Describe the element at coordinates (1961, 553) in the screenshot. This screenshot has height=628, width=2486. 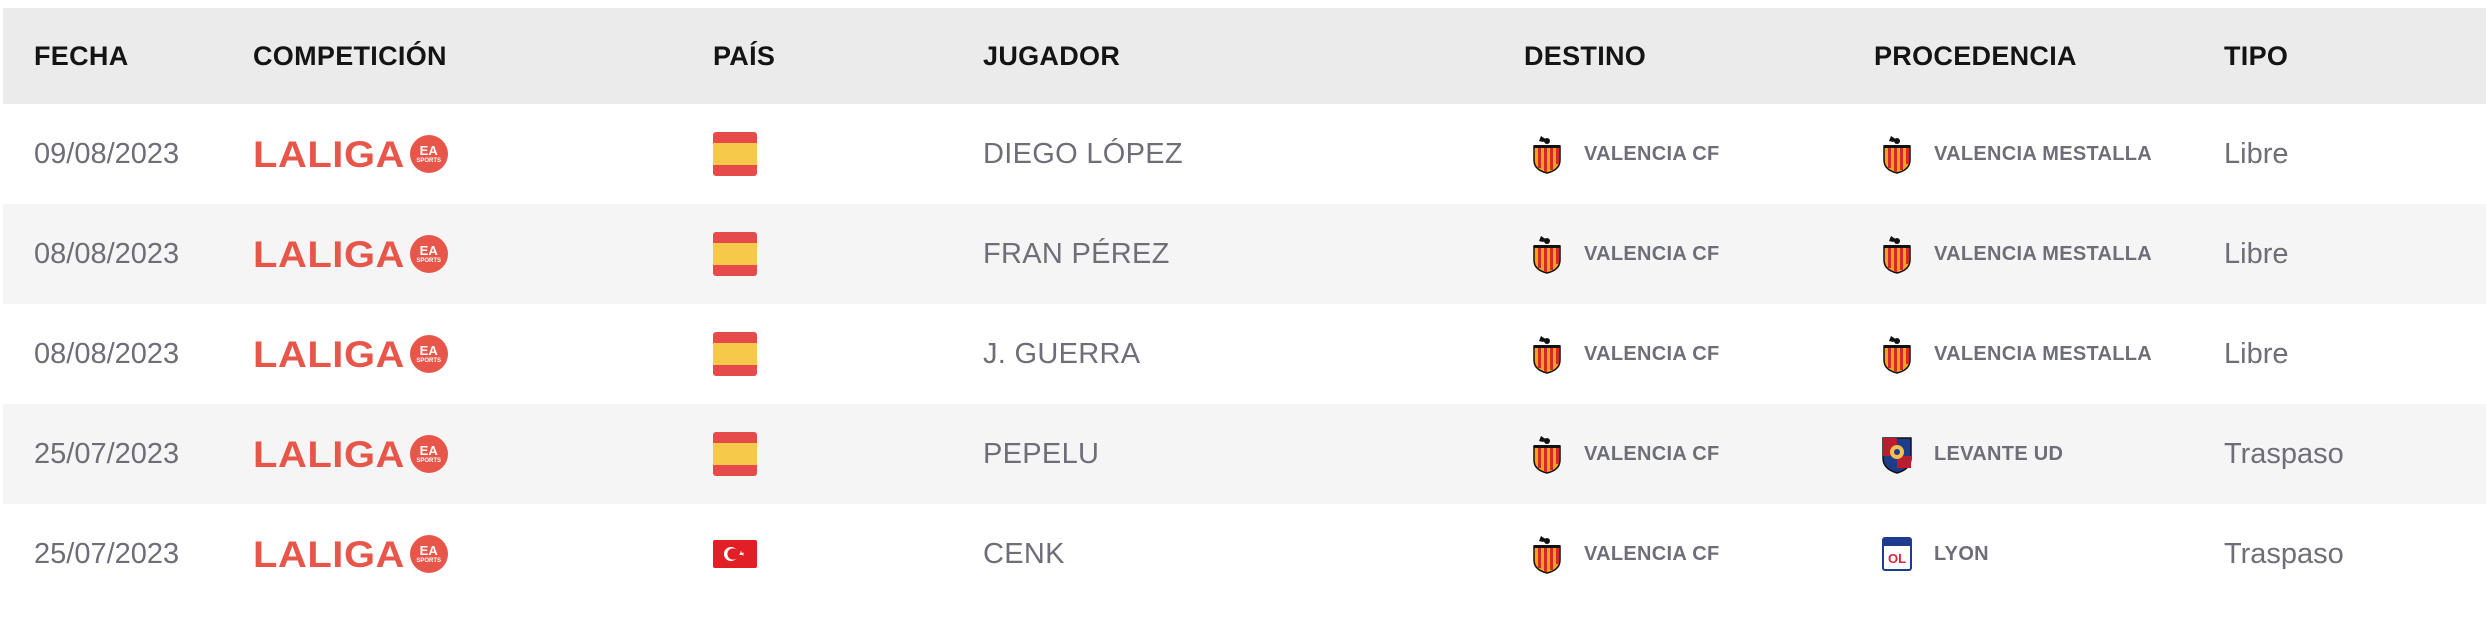
I see `origin-team-name: LYON` at that location.